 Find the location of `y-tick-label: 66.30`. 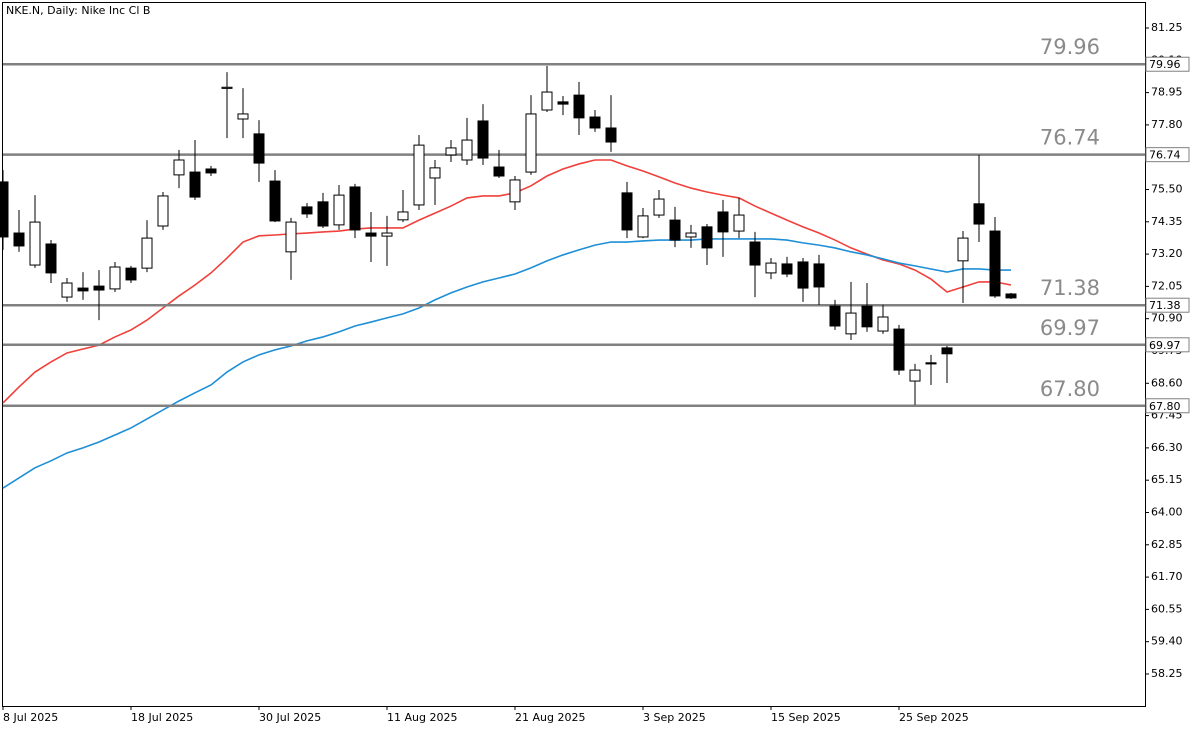

y-tick-label: 66.30 is located at coordinates (1167, 447).